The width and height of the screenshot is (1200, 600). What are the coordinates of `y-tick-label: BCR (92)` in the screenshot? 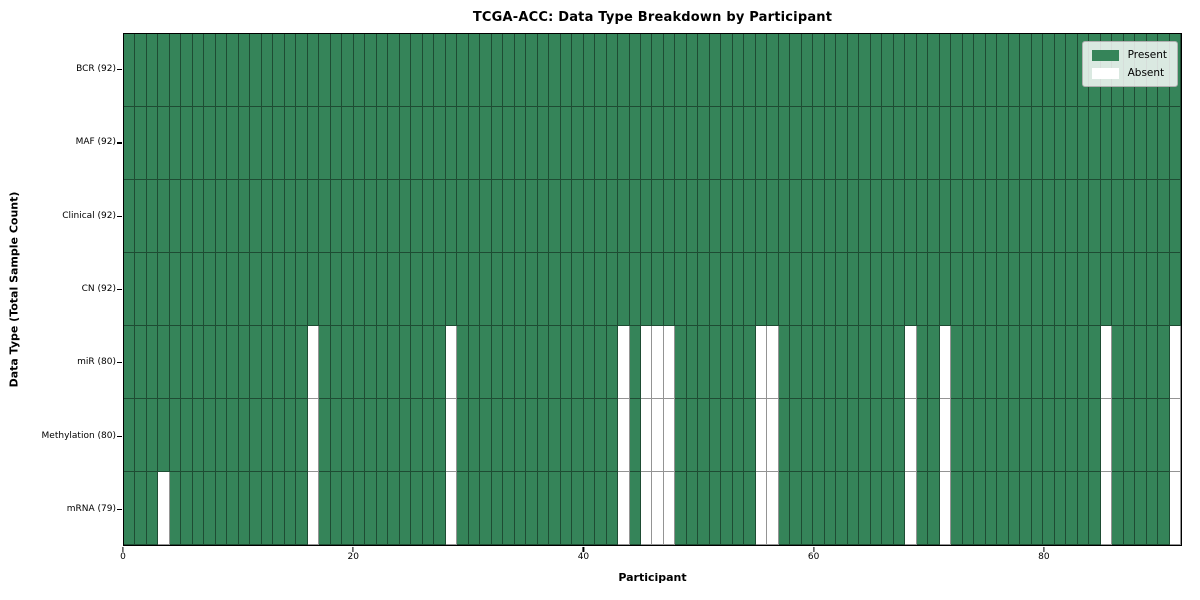 It's located at (96, 69).